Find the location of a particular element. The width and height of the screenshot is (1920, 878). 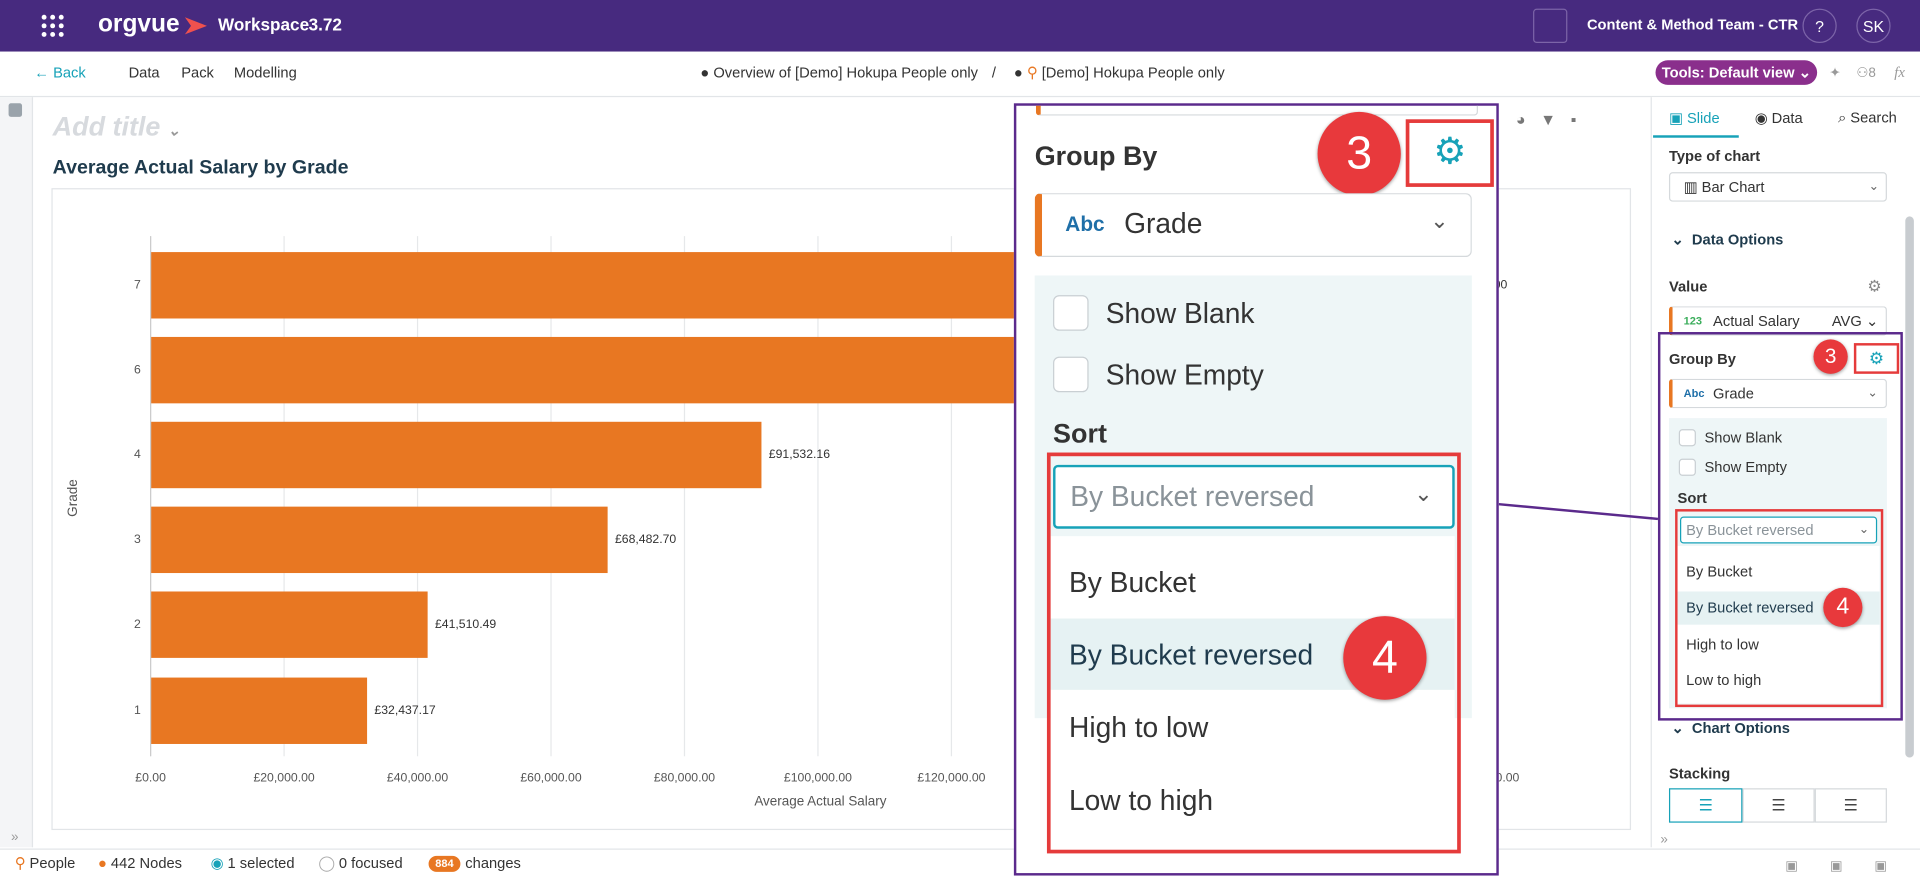

status-text: 1 selected is located at coordinates (261, 863).